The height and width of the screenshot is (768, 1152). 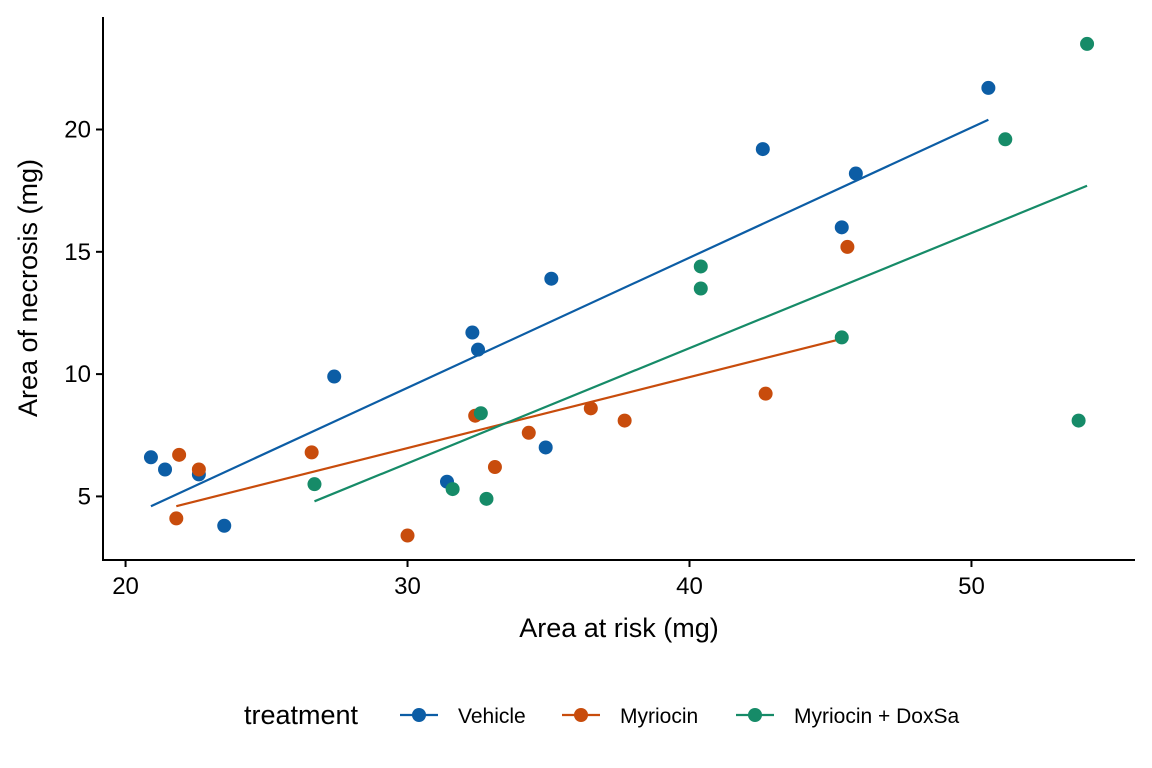 I want to click on x-tick-label: 20, so click(x=125, y=586).